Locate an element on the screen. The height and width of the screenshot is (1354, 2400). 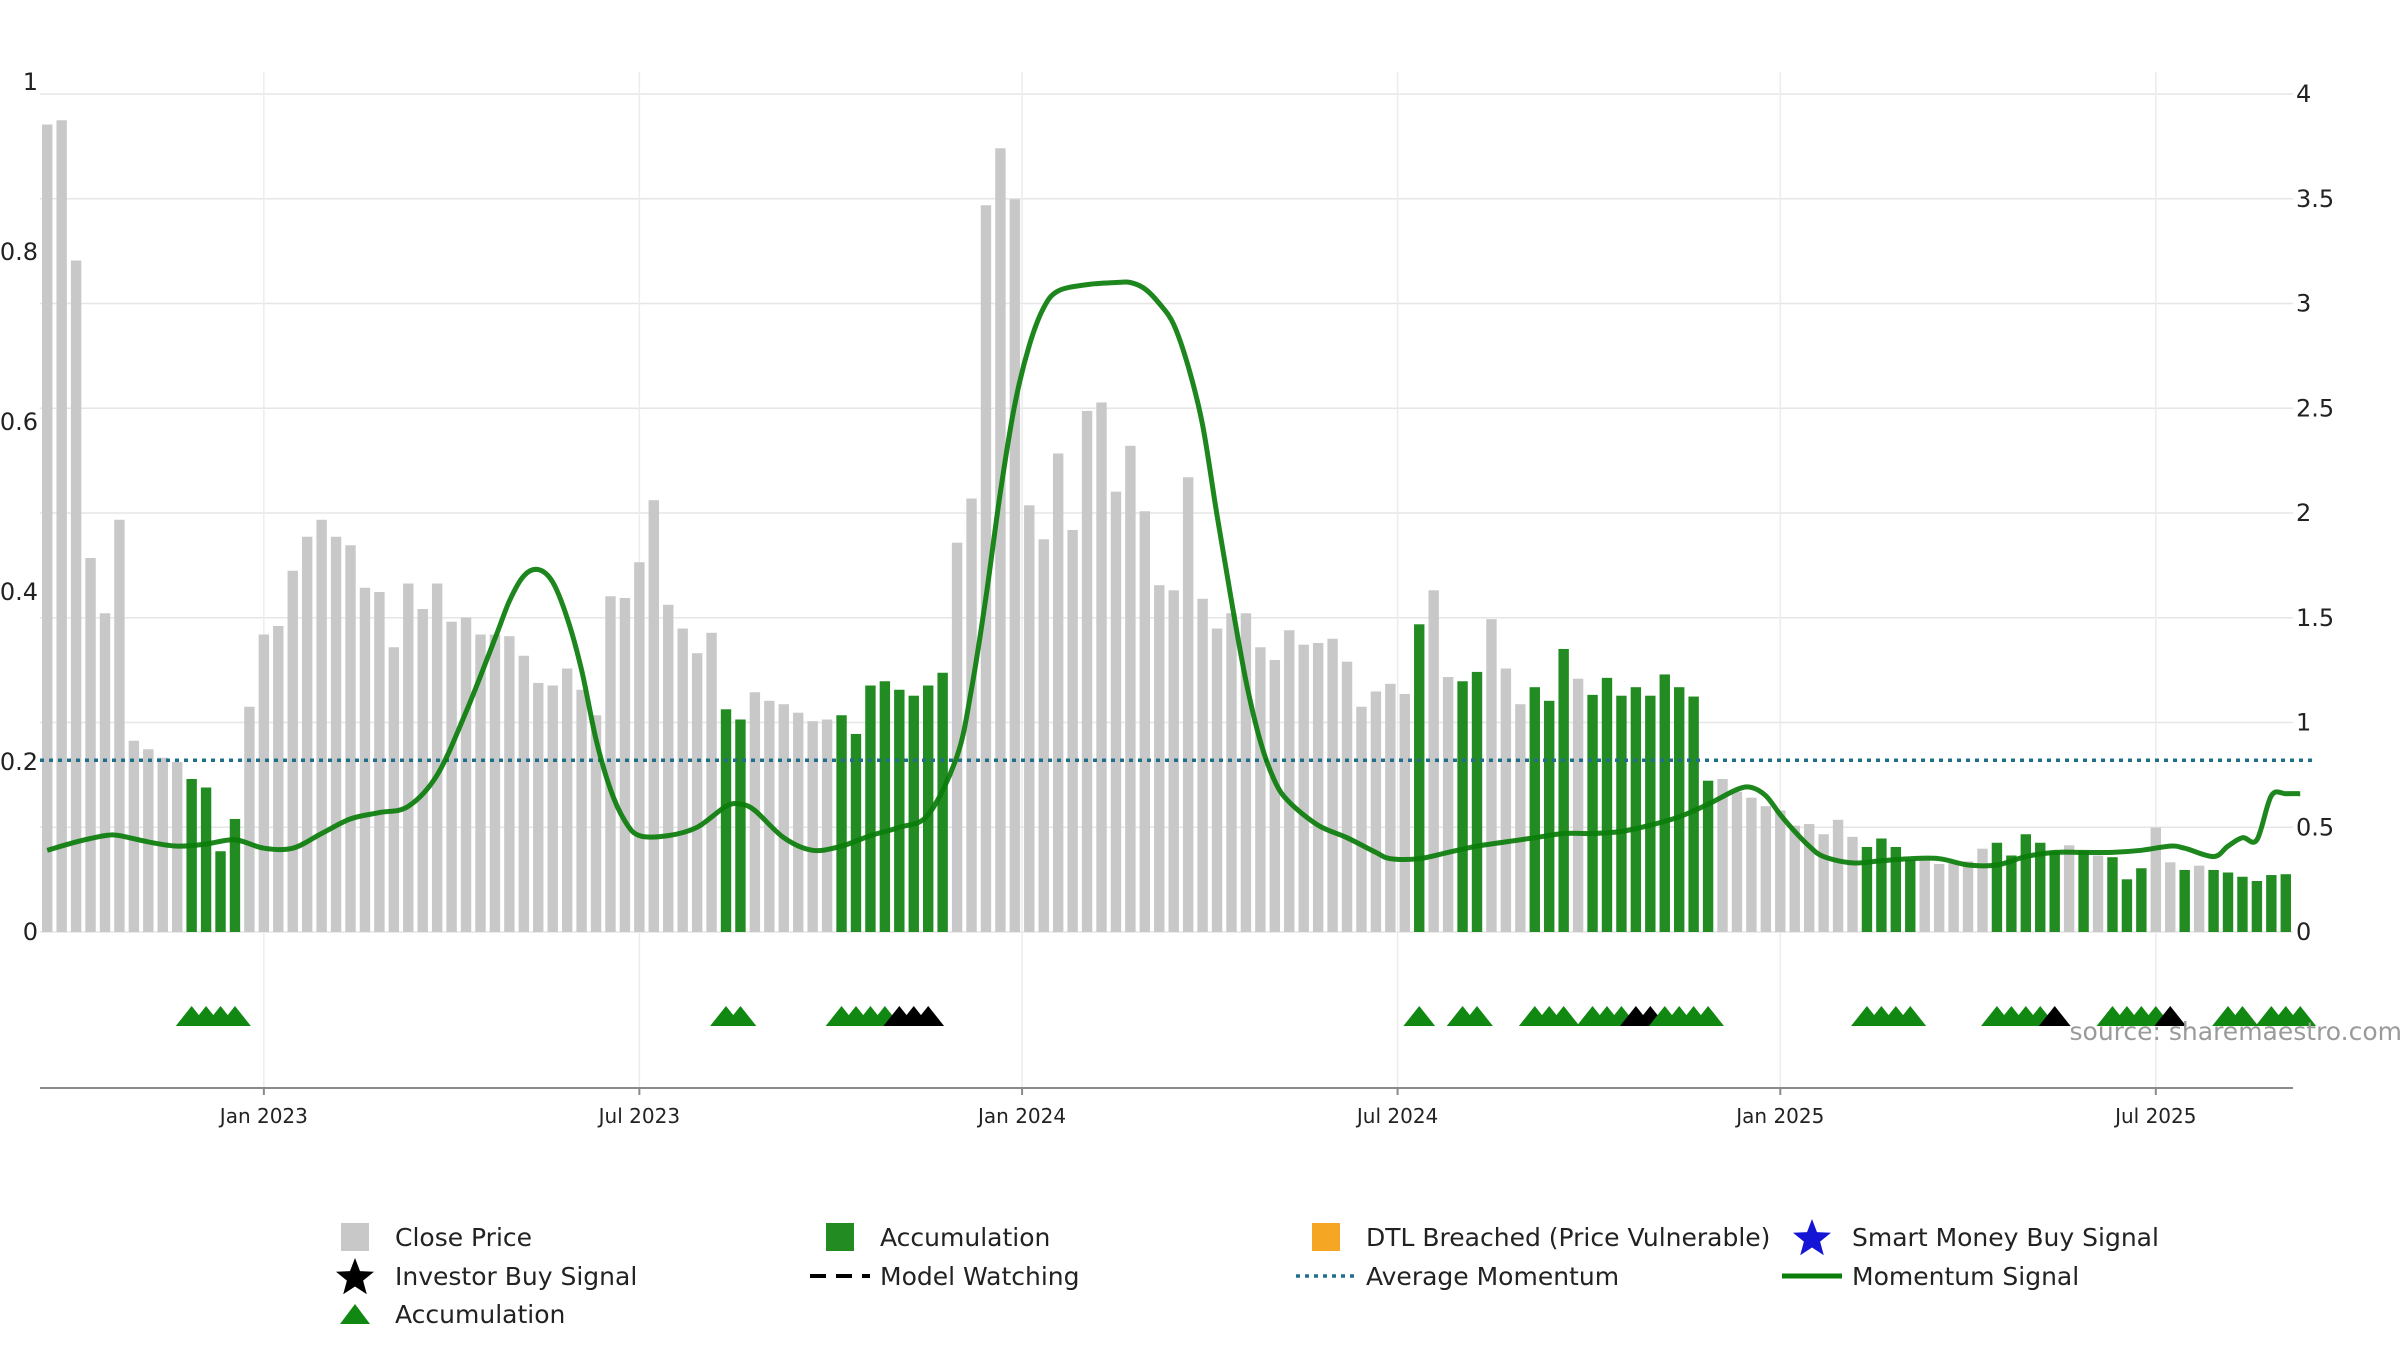
right-axis-tick-label: 1 is located at coordinates (2303, 723).